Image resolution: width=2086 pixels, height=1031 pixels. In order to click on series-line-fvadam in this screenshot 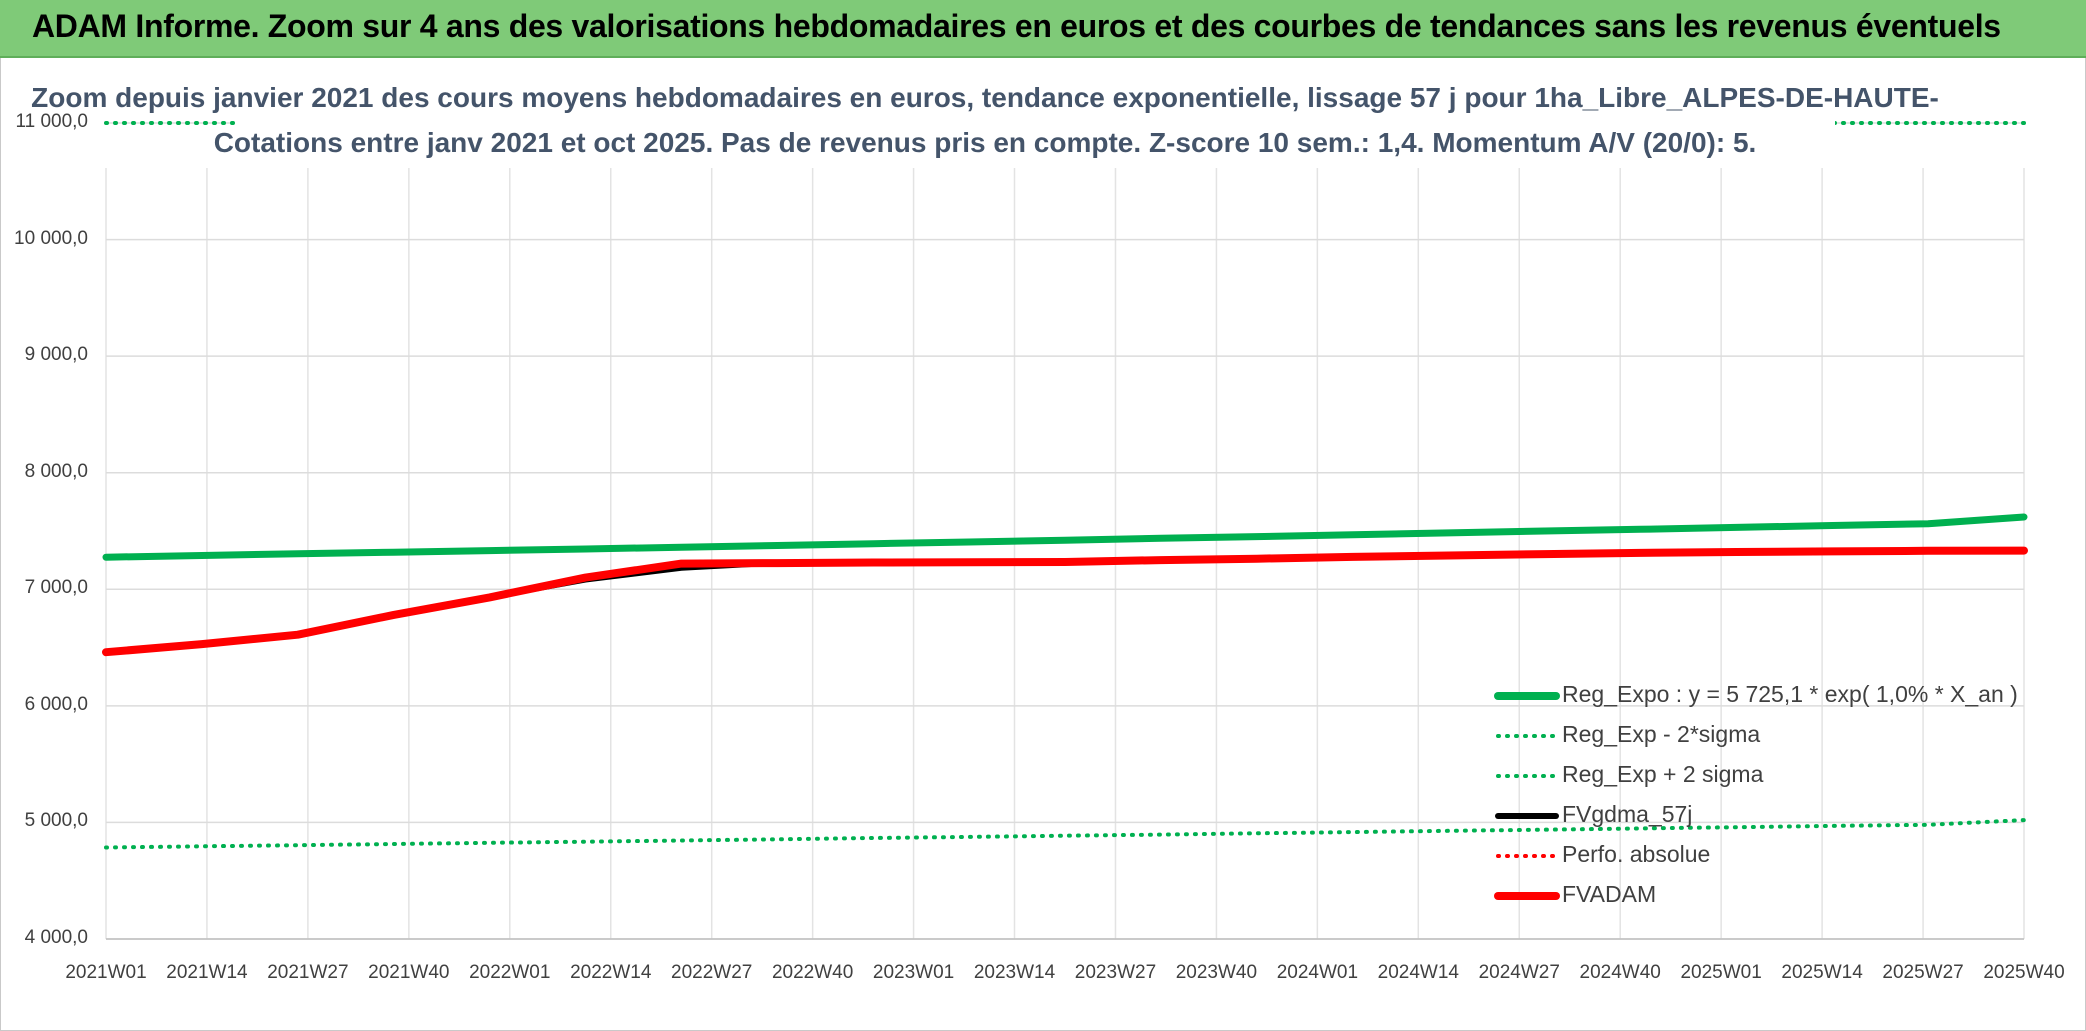, I will do `click(1065, 601)`.